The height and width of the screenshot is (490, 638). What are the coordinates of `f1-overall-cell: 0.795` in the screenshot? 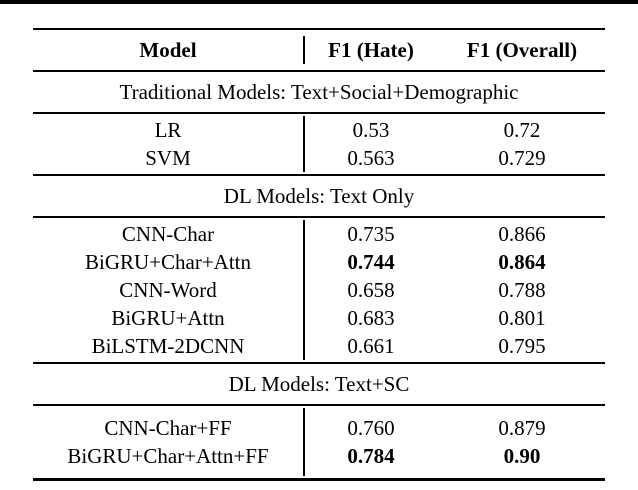 It's located at (522, 345).